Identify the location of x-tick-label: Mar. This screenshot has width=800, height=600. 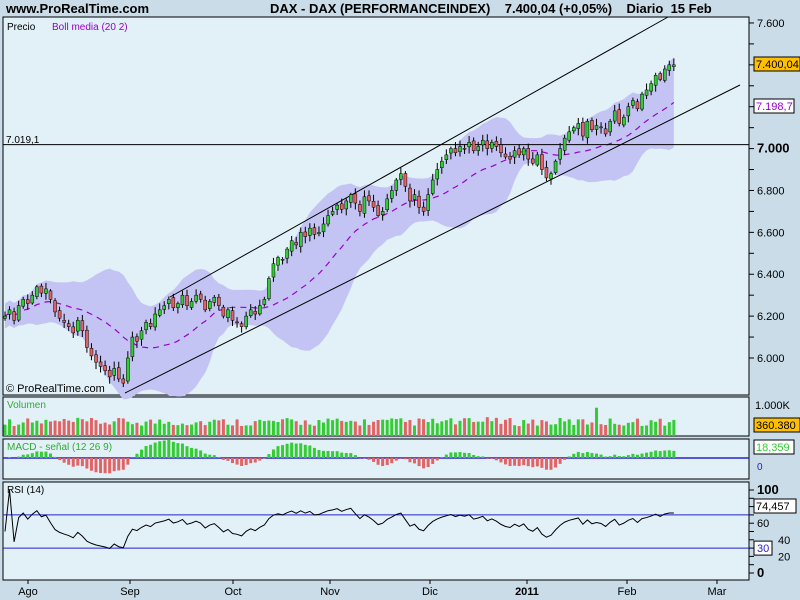
(717, 592).